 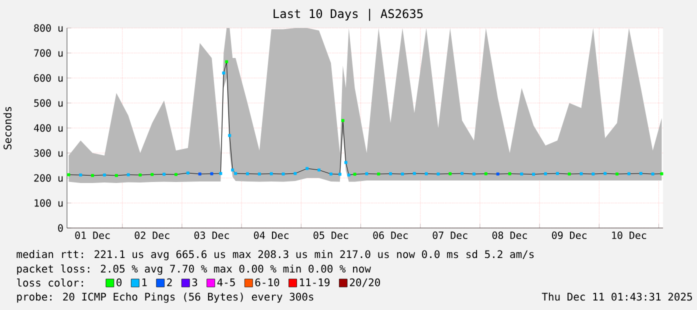 What do you see at coordinates (509, 236) in the screenshot?
I see `x-tick-label: 08 Dec` at bounding box center [509, 236].